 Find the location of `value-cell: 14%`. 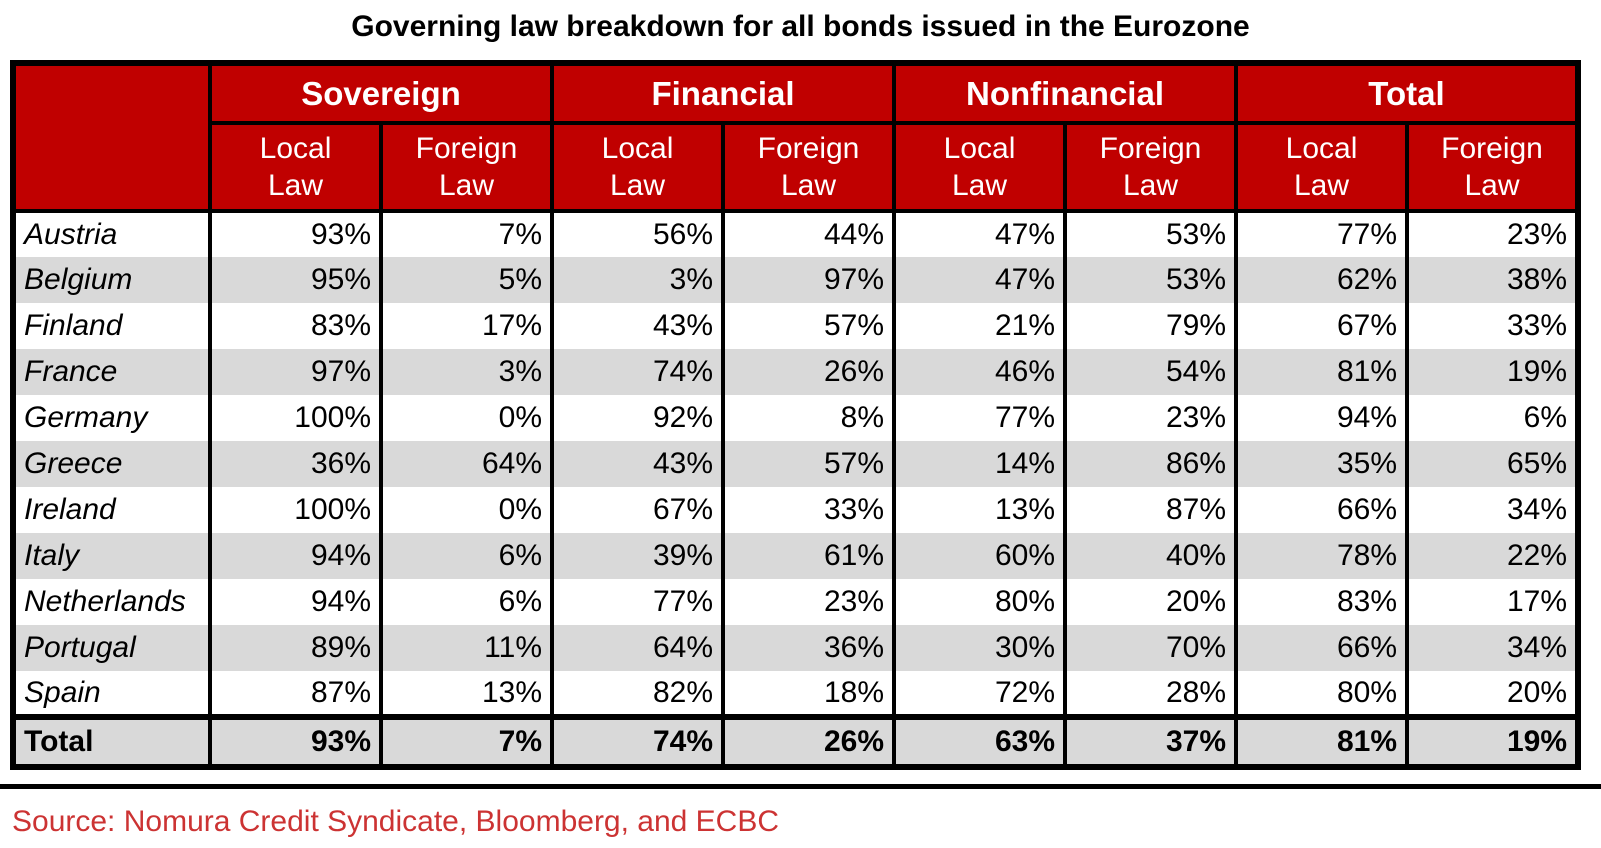

value-cell: 14% is located at coordinates (979, 464).